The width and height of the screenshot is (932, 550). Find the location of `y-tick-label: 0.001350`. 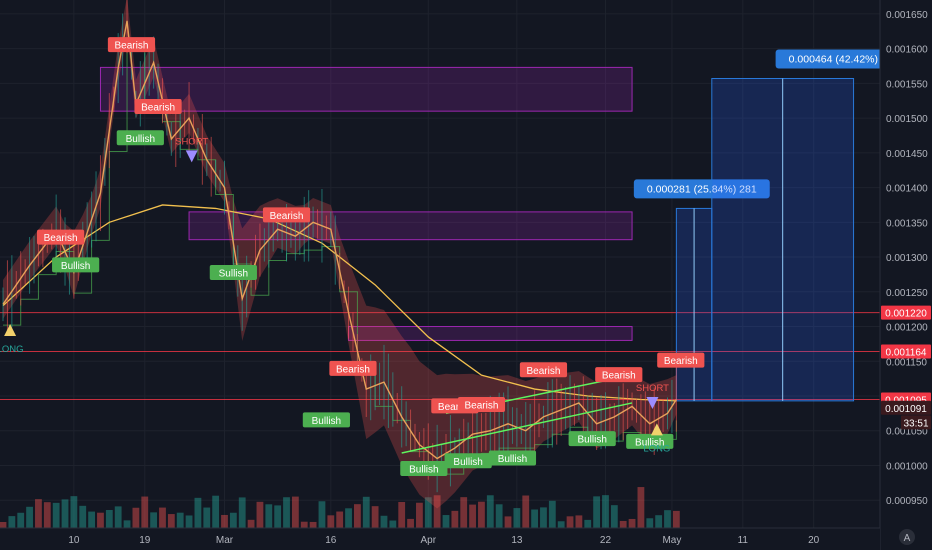

y-tick-label: 0.001350 is located at coordinates (907, 223).